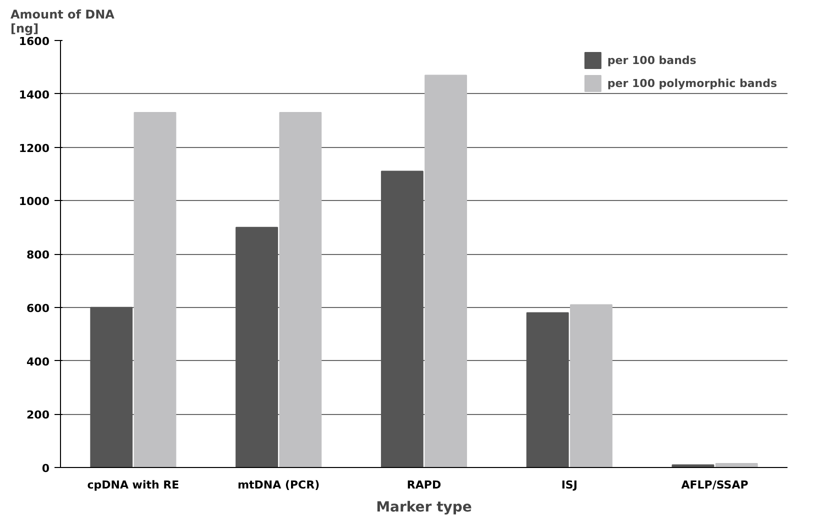  Describe the element at coordinates (38, 415) in the screenshot. I see `y-tick-label: 200` at that location.